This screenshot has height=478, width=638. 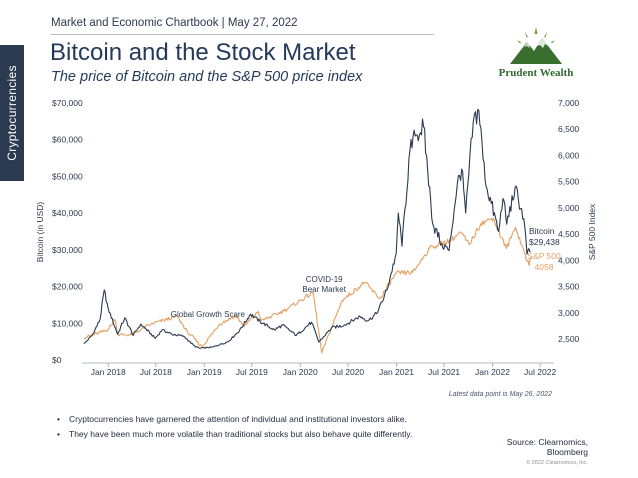 What do you see at coordinates (252, 372) in the screenshot?
I see `x-tick-label: Jul 2019` at bounding box center [252, 372].